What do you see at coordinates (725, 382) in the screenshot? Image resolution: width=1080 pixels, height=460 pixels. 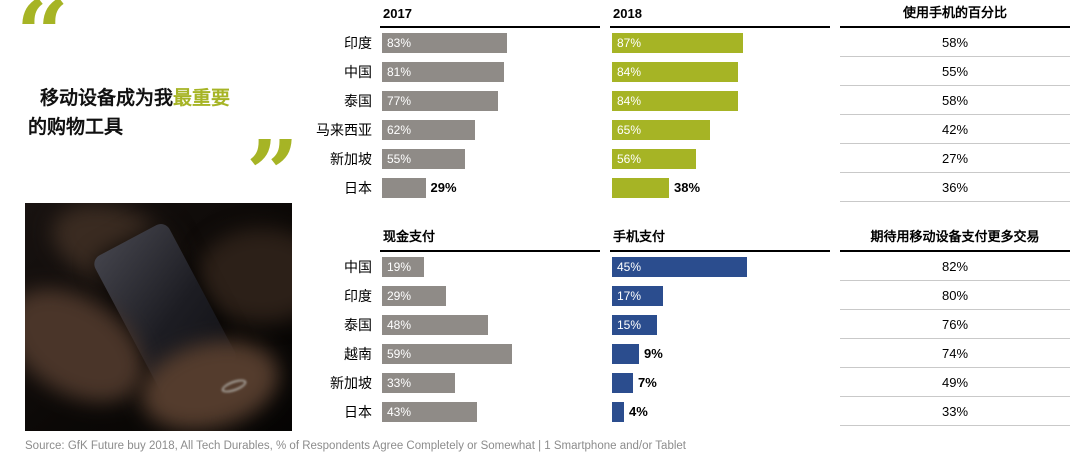 I see `bar-mobile-cell: 7%` at bounding box center [725, 382].